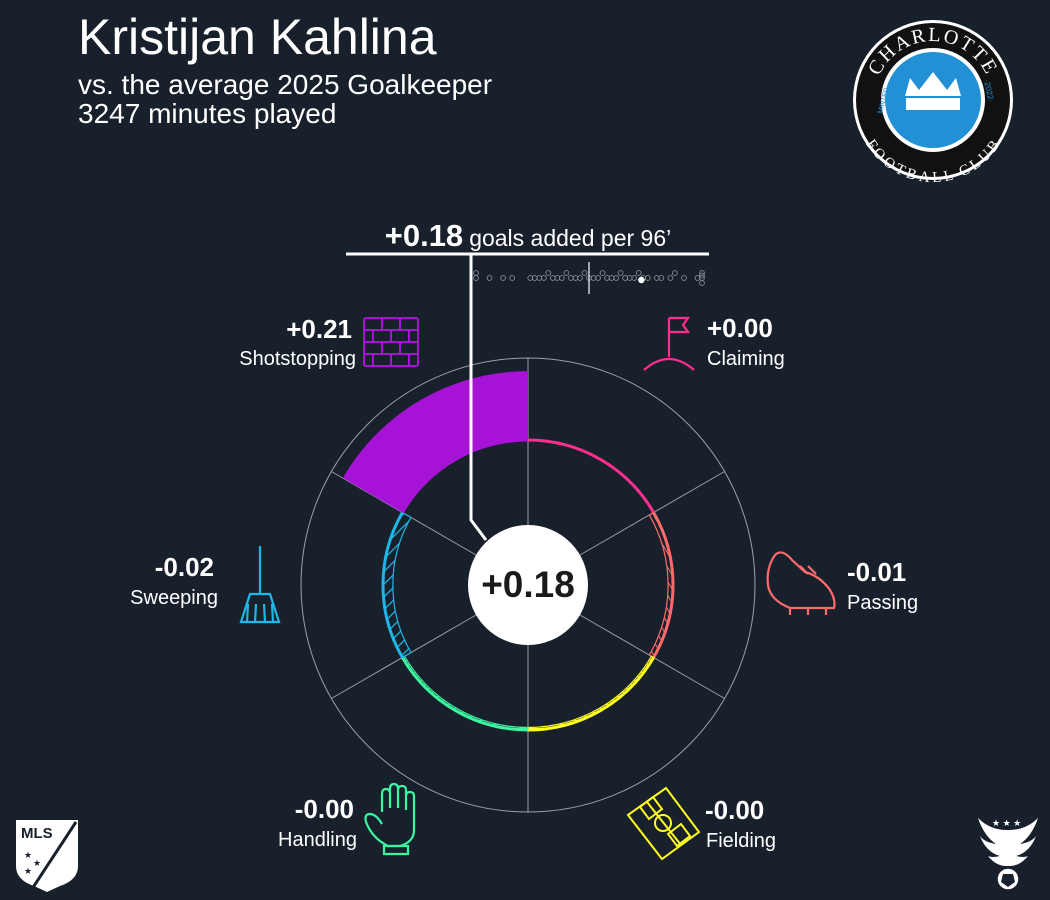 The height and width of the screenshot is (900, 1050). I want to click on baseline-claiming, so click(591, 476).